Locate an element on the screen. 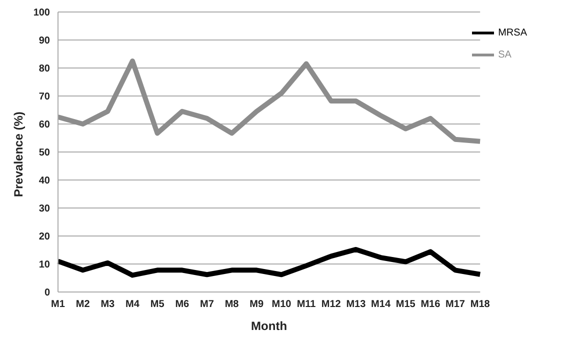 This screenshot has width=565, height=342. x-tick-label: M9 is located at coordinates (257, 304).